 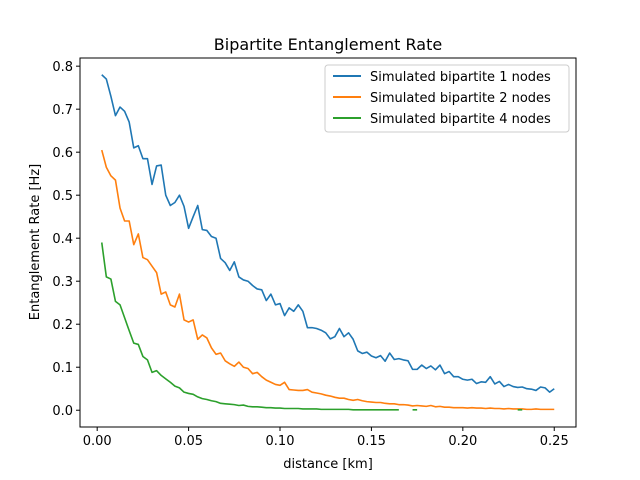 I want to click on y-tick-label: 0.4, so click(x=62, y=239).